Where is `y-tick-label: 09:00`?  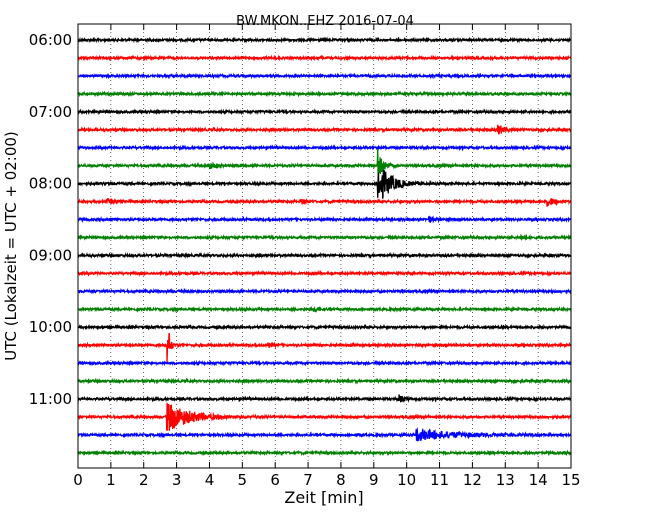 y-tick-label: 09:00 is located at coordinates (50, 255).